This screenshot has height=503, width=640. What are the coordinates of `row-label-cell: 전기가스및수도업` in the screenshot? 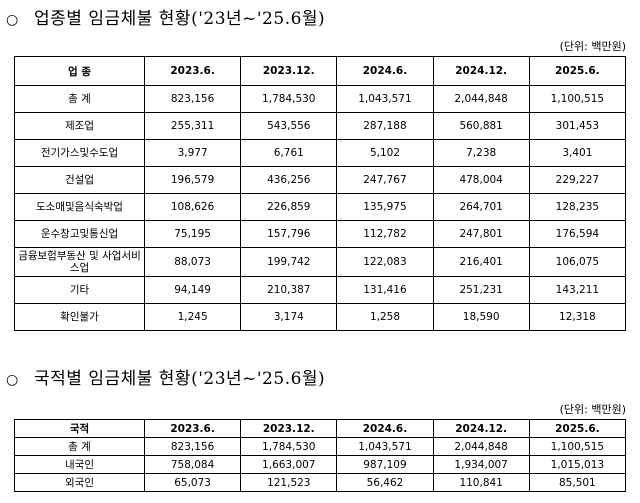 It's located at (79, 153).